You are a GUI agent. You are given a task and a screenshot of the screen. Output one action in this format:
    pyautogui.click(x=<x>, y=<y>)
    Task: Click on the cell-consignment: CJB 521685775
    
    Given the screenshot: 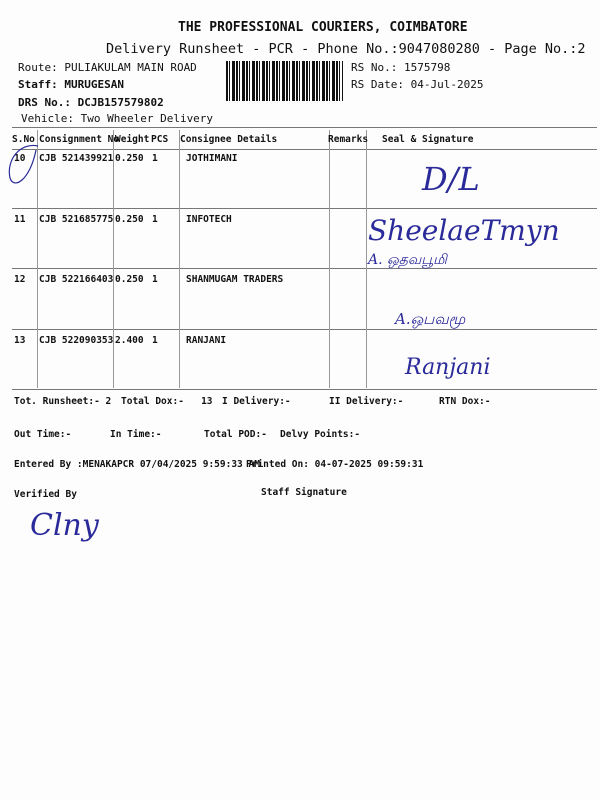 What is the action you would take?
    pyautogui.click(x=76, y=219)
    